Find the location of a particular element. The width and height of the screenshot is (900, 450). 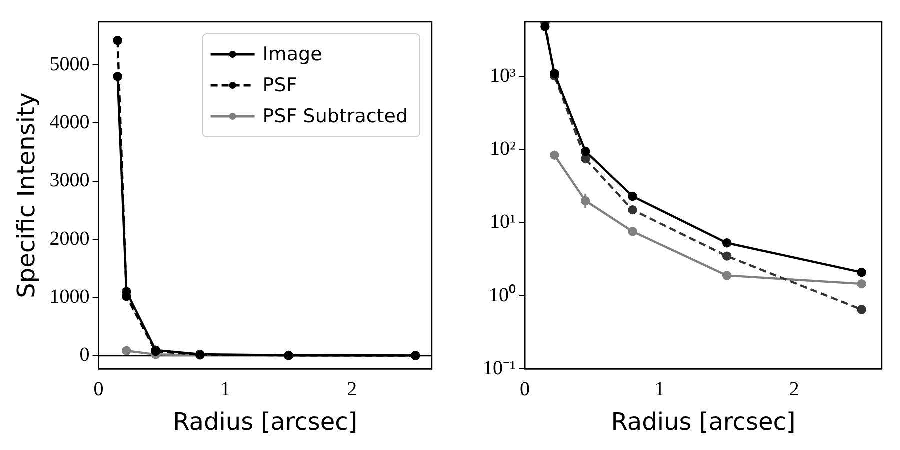

y-tick-label: 10³ is located at coordinates (503, 75).